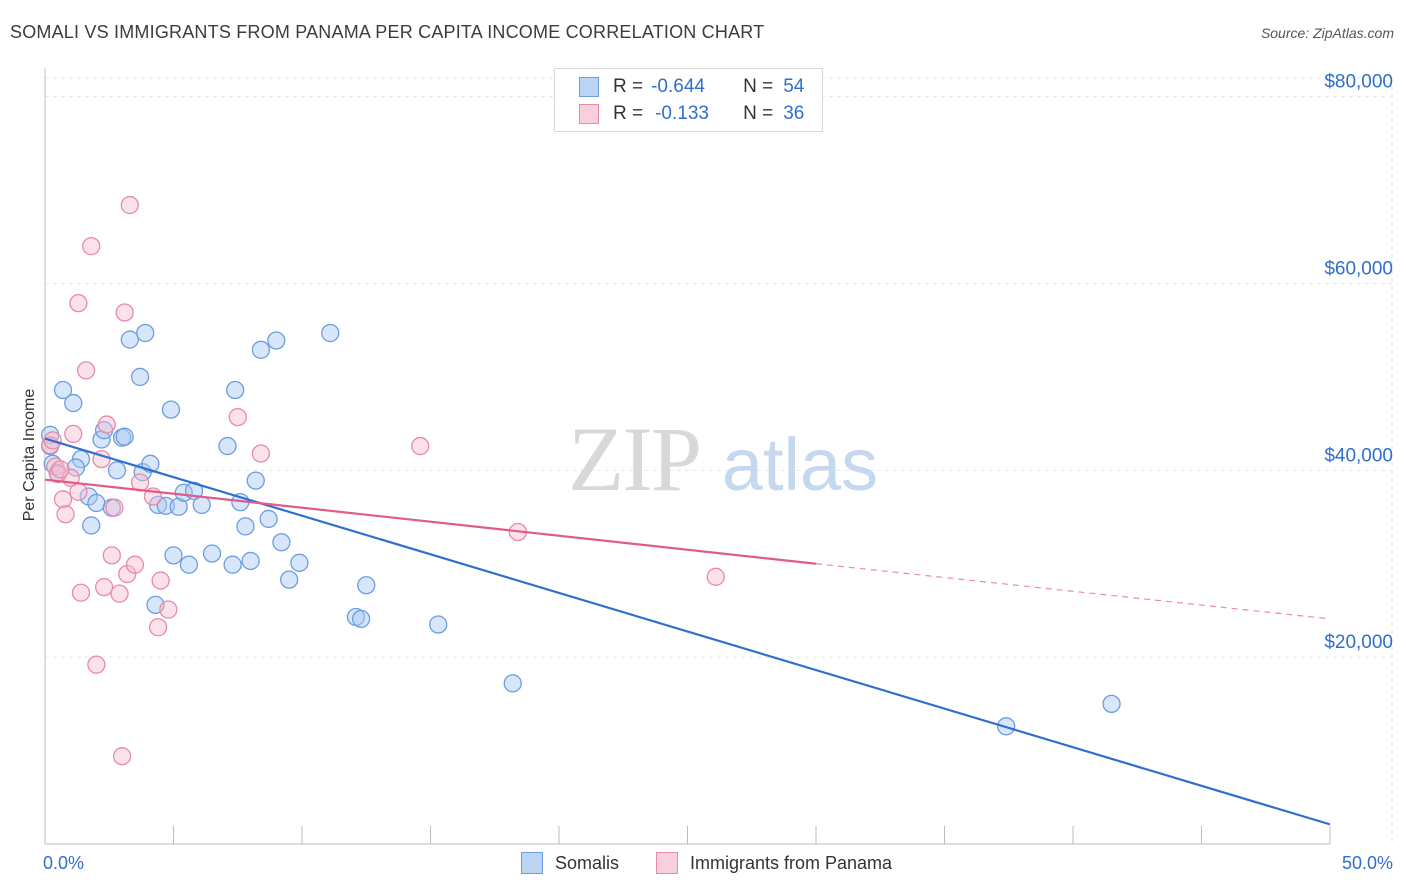 The height and width of the screenshot is (892, 1406). Describe the element at coordinates (1358, 269) in the screenshot. I see `y-tick-label: $60,000` at that location.